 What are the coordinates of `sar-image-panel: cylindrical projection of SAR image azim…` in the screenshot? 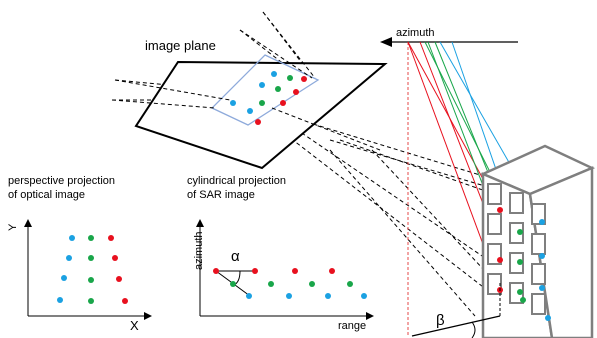 It's located at (280, 253).